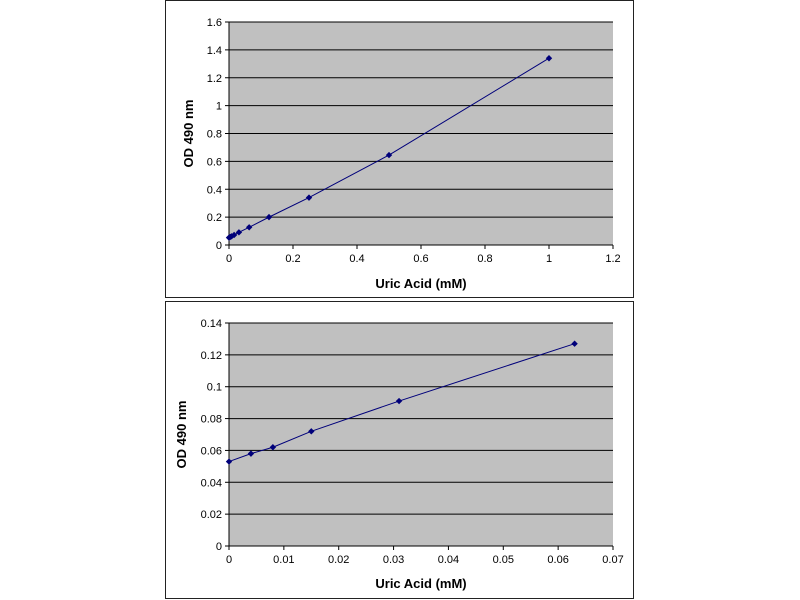 This screenshot has width=800, height=600. Describe the element at coordinates (214, 135) in the screenshot. I see `y-tick-label: 0.8` at that location.